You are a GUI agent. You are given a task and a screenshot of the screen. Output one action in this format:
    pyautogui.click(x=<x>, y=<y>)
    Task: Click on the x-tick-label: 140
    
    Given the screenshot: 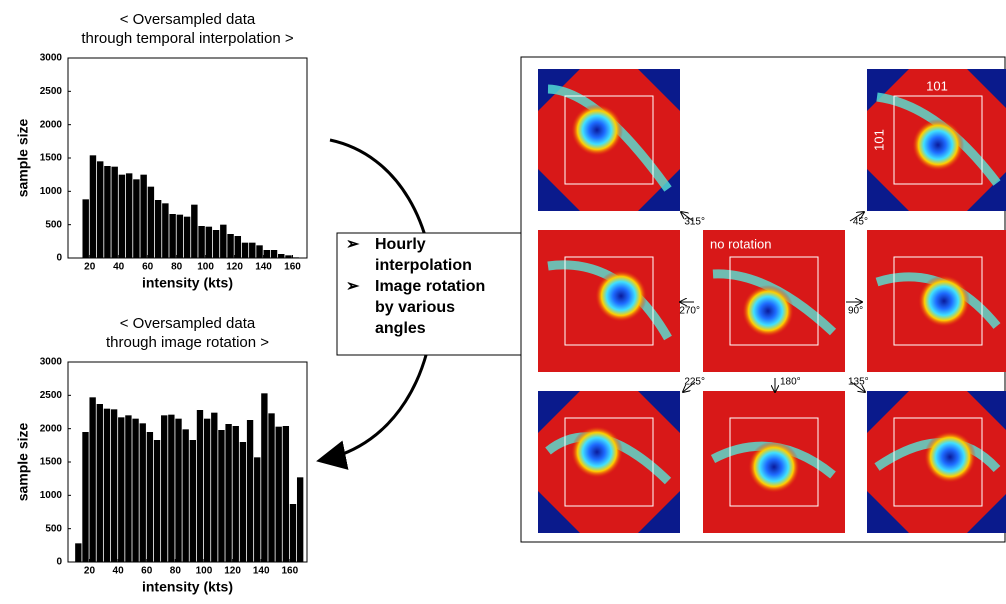 What is the action you would take?
    pyautogui.click(x=261, y=571)
    